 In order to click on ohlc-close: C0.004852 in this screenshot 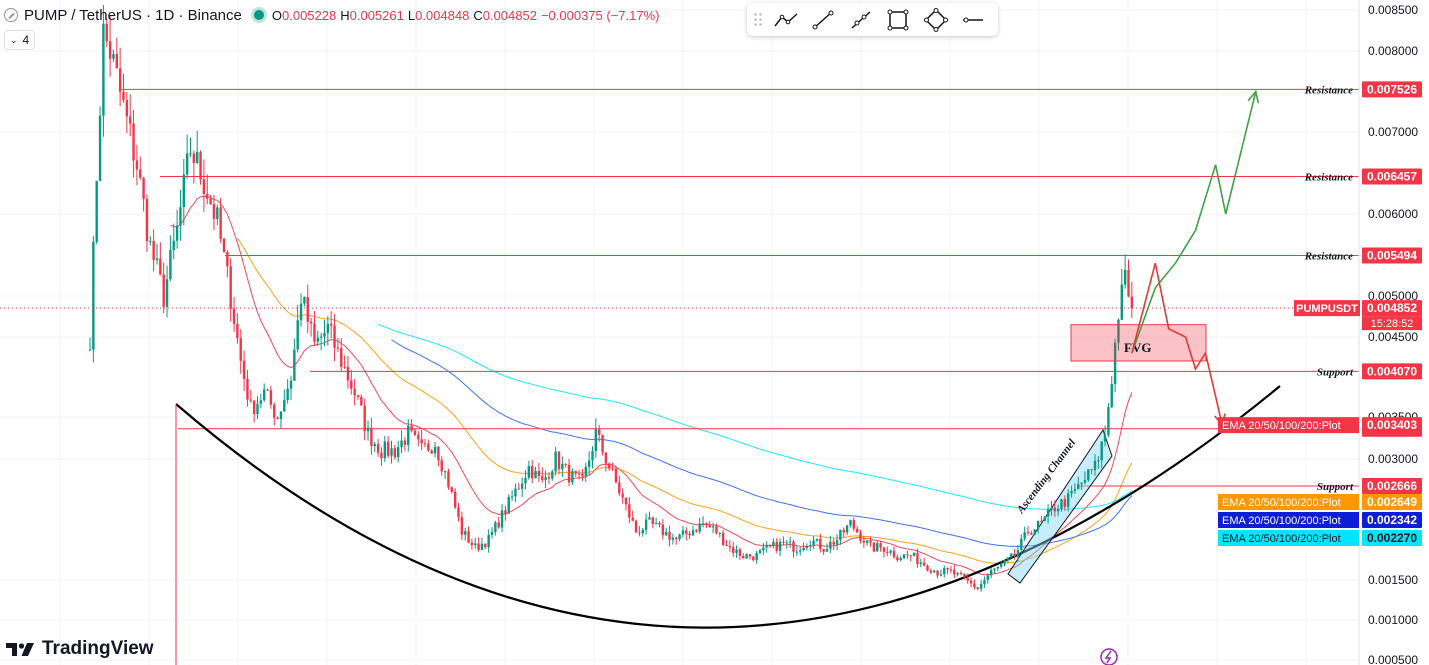, I will do `click(505, 15)`.